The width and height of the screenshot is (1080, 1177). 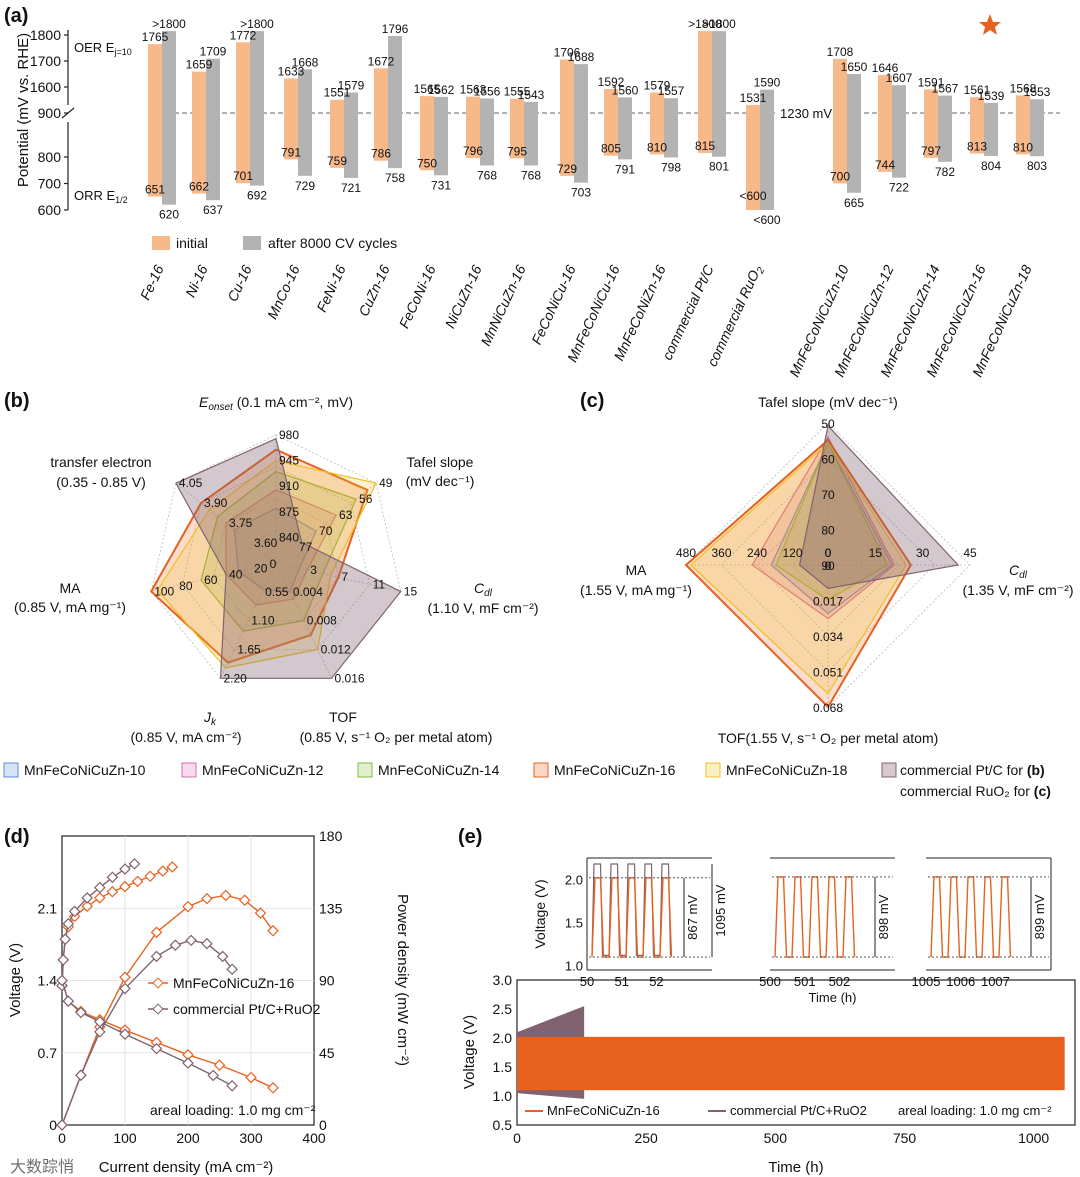 I want to click on bar-label-oer-initial: 1551, so click(x=337, y=93).